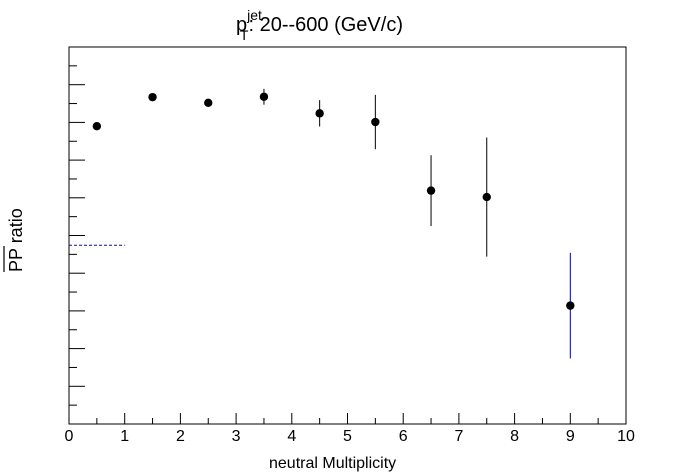  I want to click on x-tick-label: 5, so click(347, 436).